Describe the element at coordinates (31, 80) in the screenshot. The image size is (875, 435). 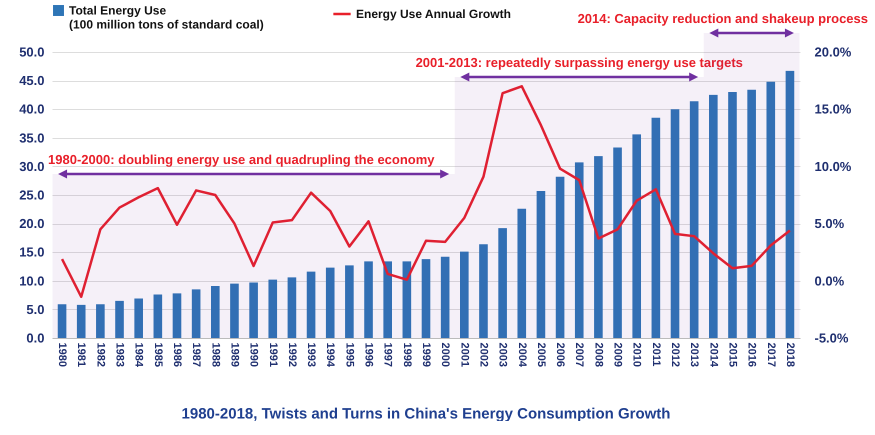
I see `y-tick-label: 45.0` at that location.